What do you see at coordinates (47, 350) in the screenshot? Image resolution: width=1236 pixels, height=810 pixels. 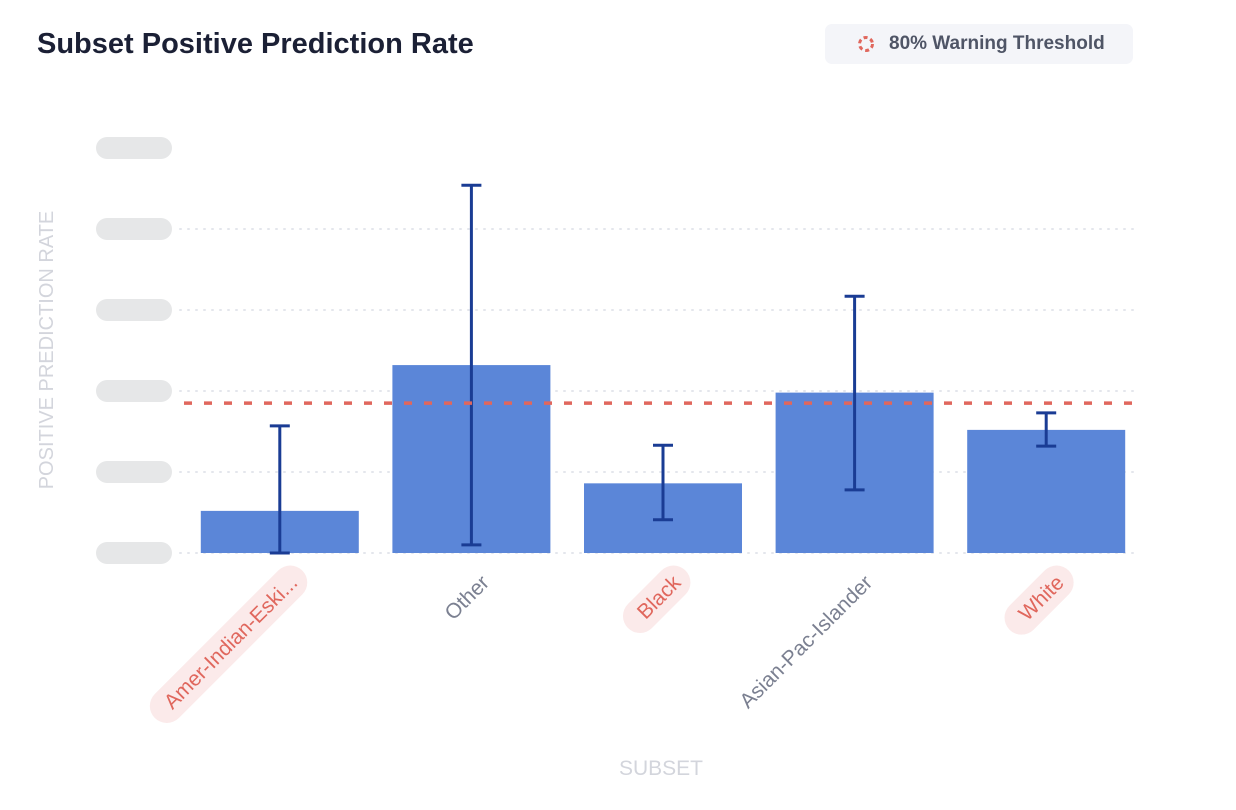 I see `y-axis-label: POSITIVE PREDICTION RATE` at bounding box center [47, 350].